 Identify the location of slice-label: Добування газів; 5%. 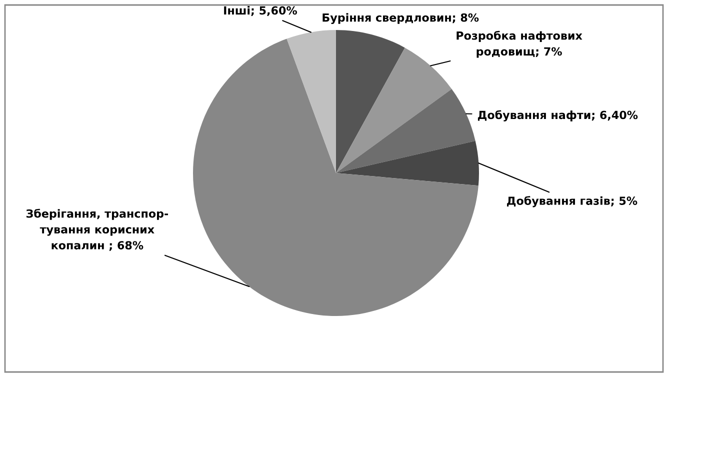
(572, 202).